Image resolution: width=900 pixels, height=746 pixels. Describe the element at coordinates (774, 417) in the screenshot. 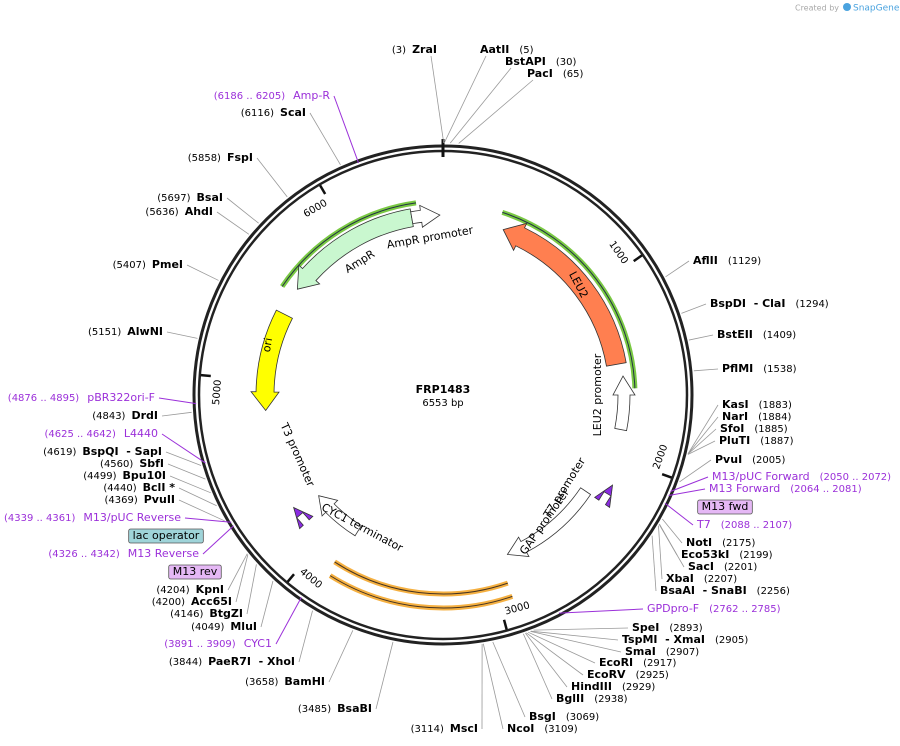

I see `enzyme-site: (1884)` at that location.